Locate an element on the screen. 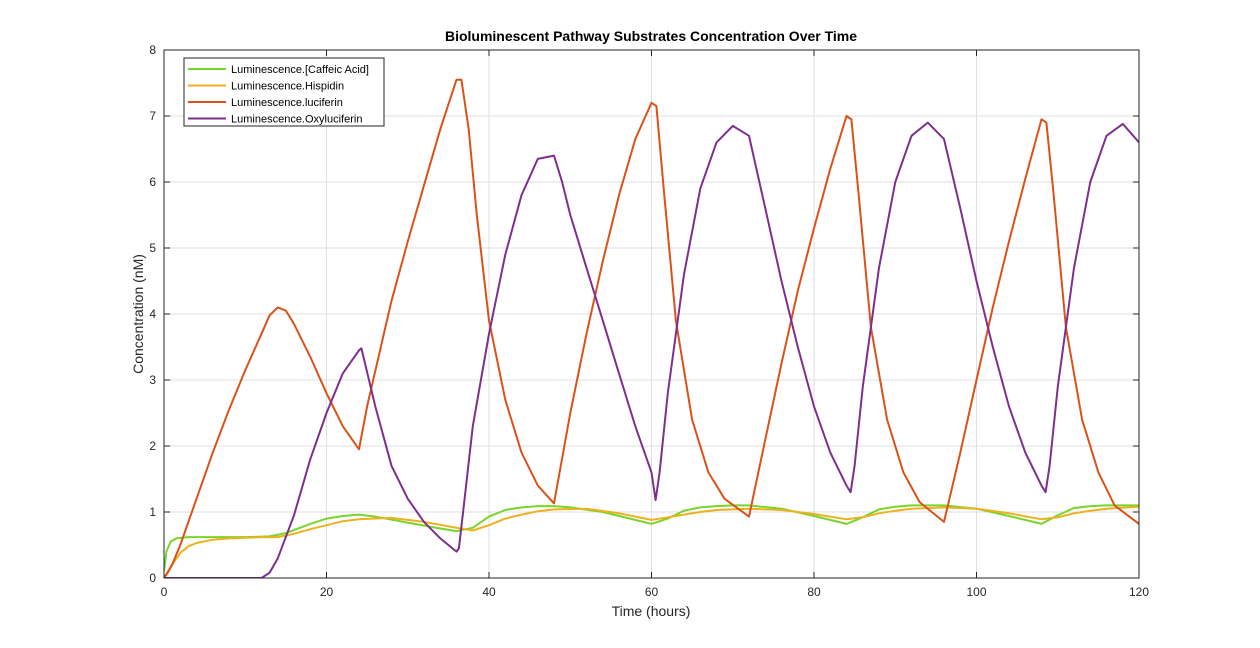 Image resolution: width=1260 pixels, height=648 pixels. y-tick-label: 6 is located at coordinates (152, 182).